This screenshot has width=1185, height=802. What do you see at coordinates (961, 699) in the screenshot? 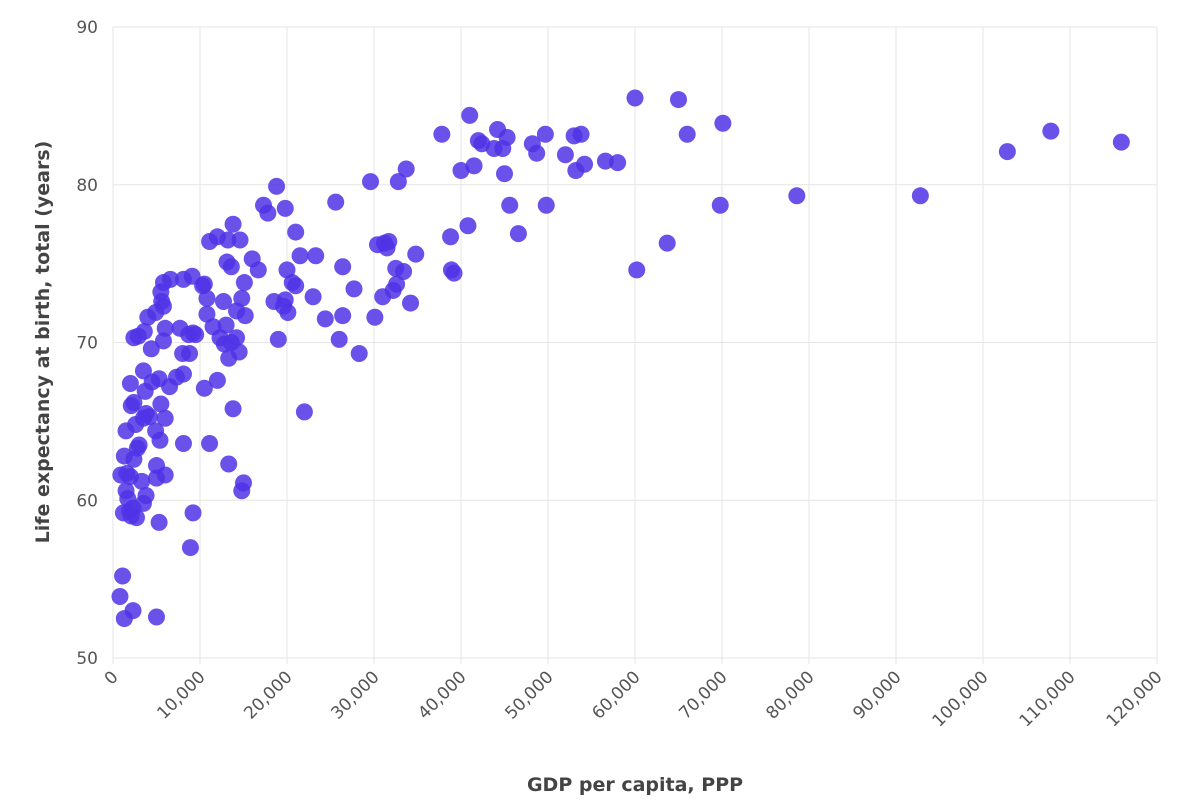
I see `x-tick-label: 100,000` at bounding box center [961, 699].